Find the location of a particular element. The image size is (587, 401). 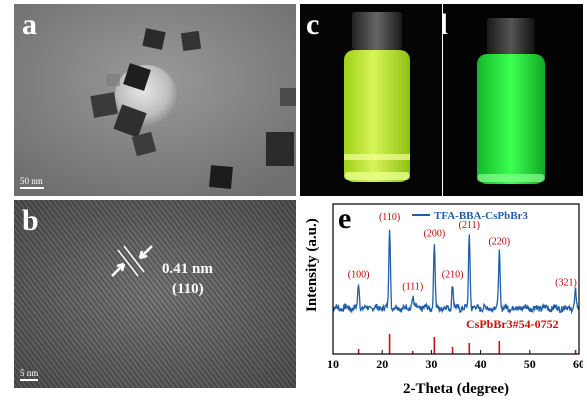

x-tick-label: 20 is located at coordinates (382, 364).